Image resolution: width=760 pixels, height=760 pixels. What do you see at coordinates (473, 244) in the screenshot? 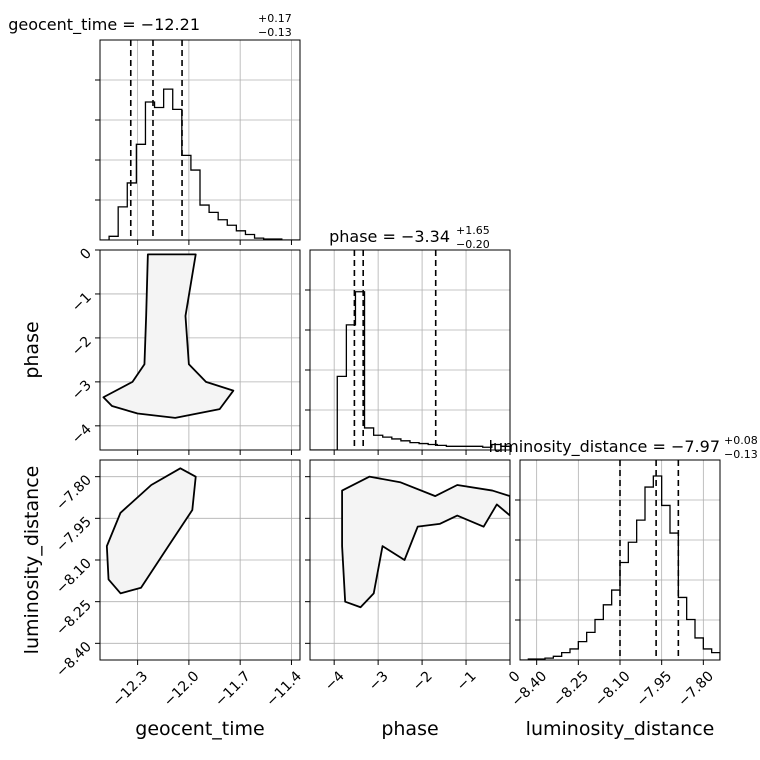
I see `title-phase-minus: −0.20` at bounding box center [473, 244].